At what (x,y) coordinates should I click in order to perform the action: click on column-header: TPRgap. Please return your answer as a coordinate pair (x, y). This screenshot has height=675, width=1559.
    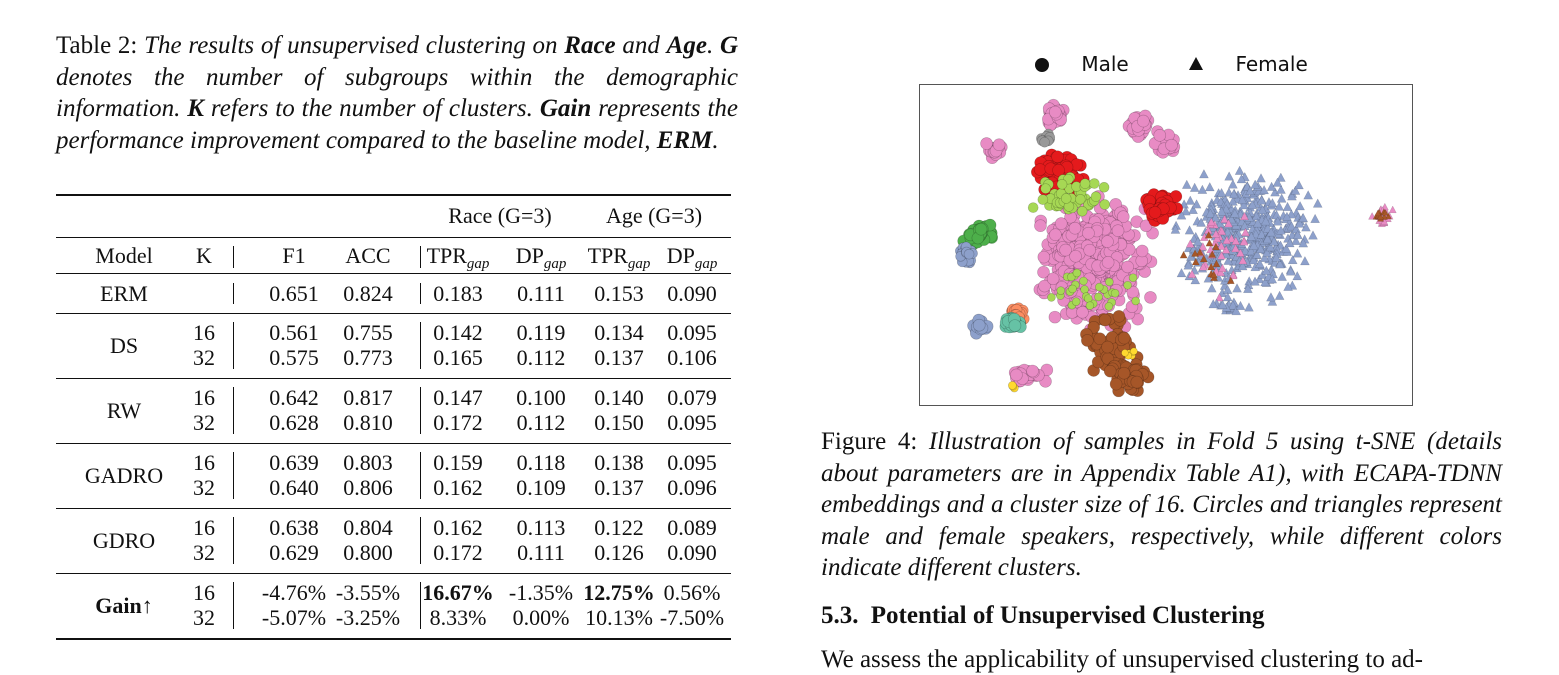
    Looking at the image, I should click on (458, 258).